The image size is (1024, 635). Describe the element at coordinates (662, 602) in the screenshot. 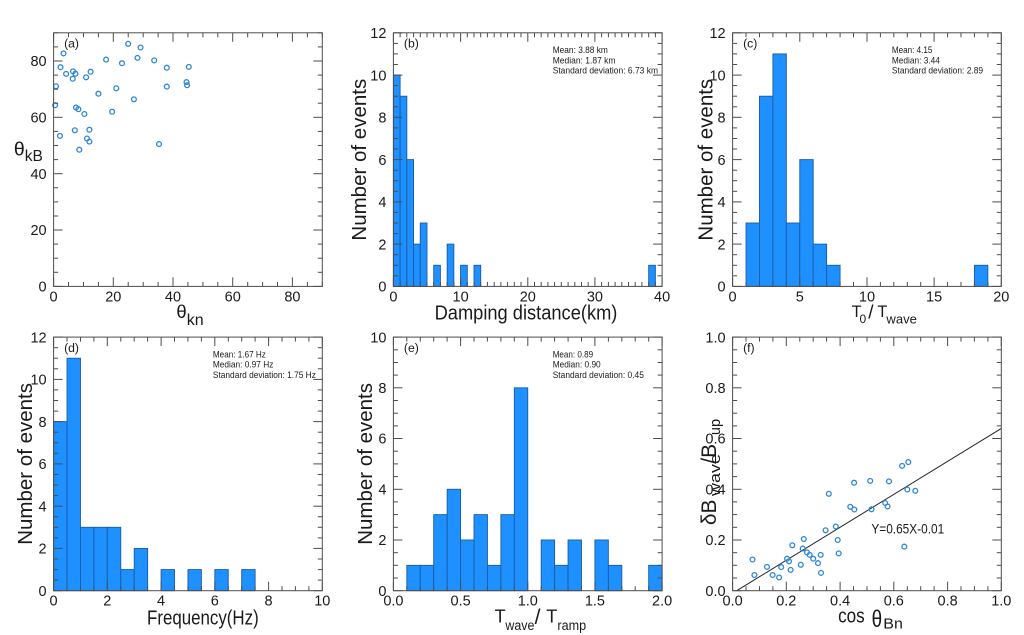

I see `svg-text: 2.0` at that location.